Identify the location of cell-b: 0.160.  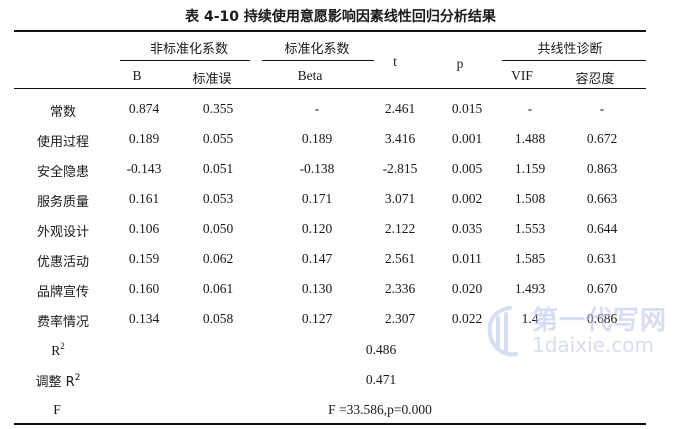
(144, 288).